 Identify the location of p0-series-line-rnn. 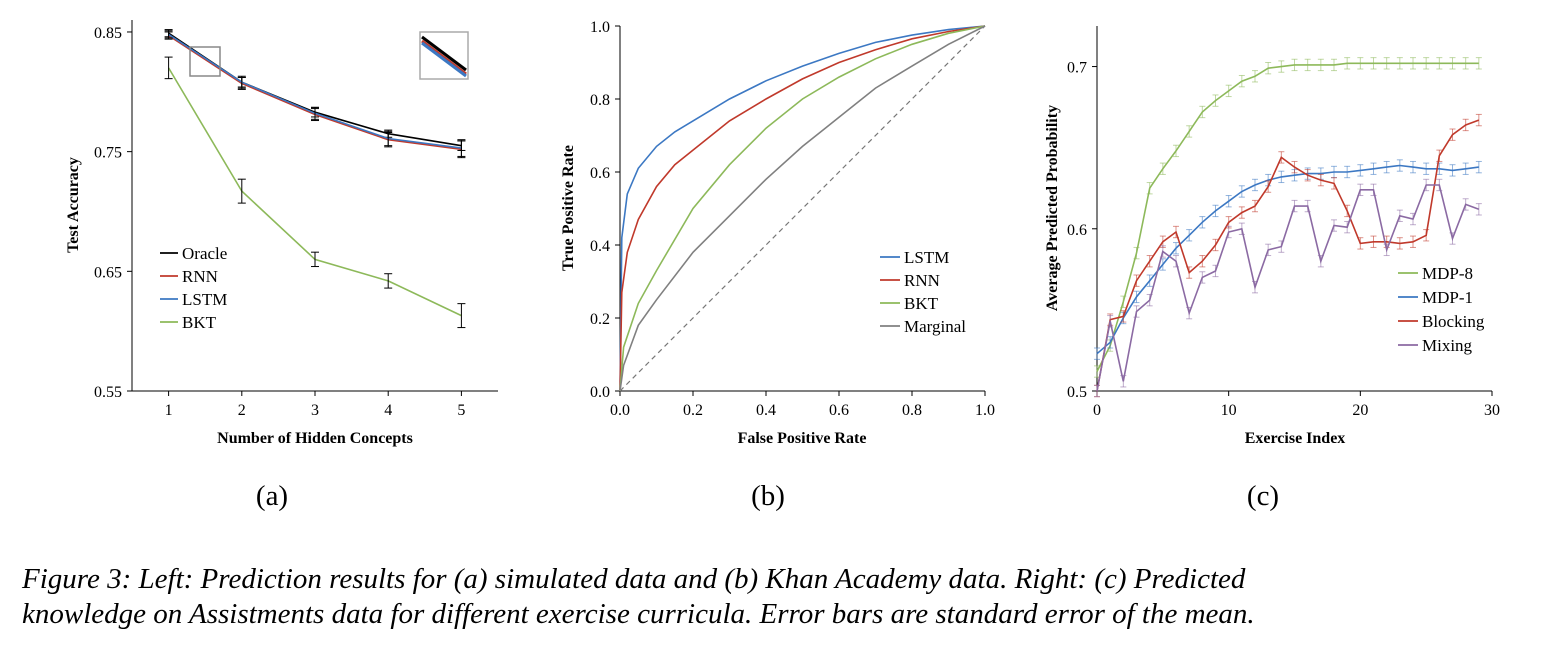
(315, 92).